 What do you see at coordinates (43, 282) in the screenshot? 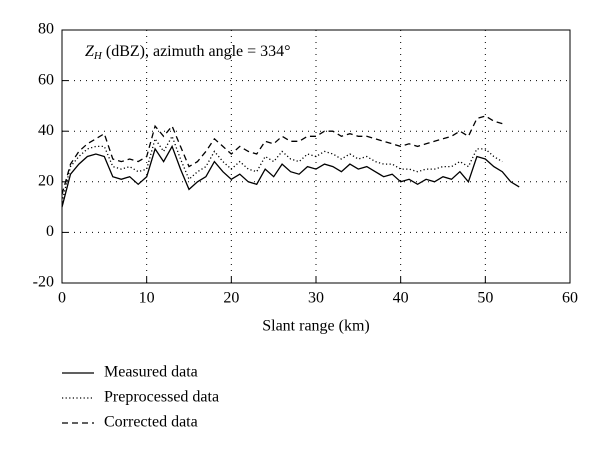
I see `y-tick-label: -20` at bounding box center [43, 282].